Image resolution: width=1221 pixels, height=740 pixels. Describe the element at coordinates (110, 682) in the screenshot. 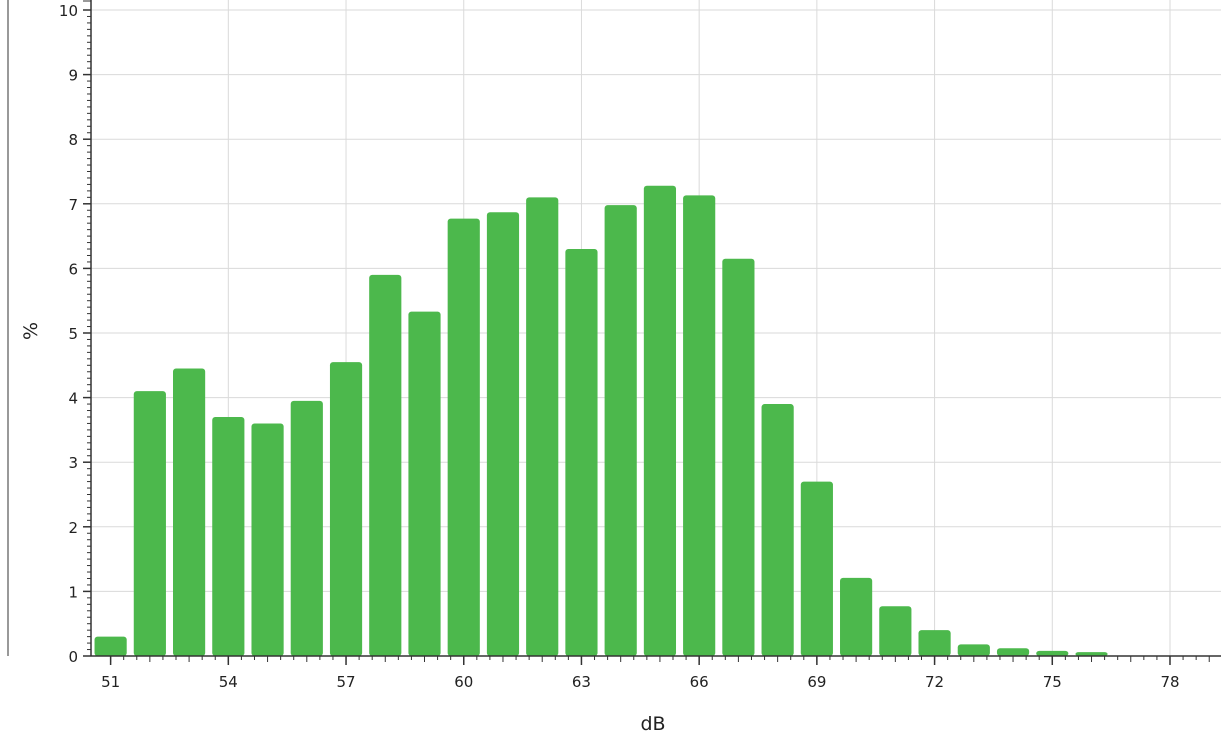

I see `x-tick-label: 51` at that location.